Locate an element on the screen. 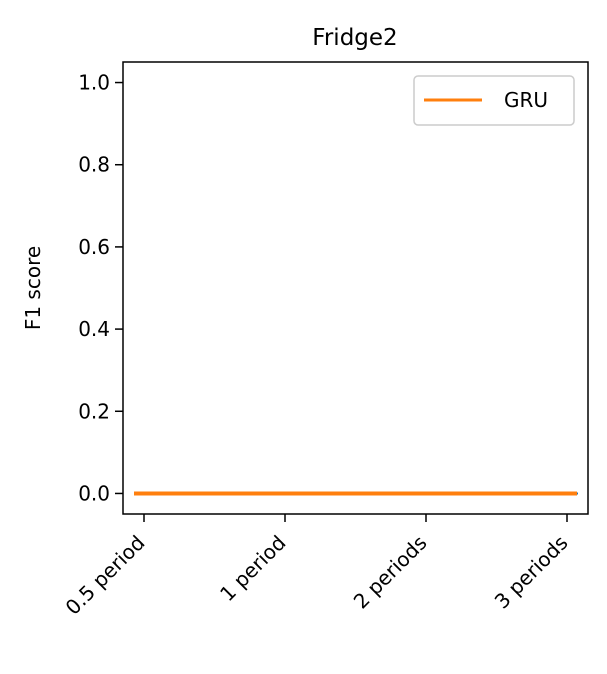 This screenshot has height=674, width=607. legend-label-gru: GRU is located at coordinates (526, 100).